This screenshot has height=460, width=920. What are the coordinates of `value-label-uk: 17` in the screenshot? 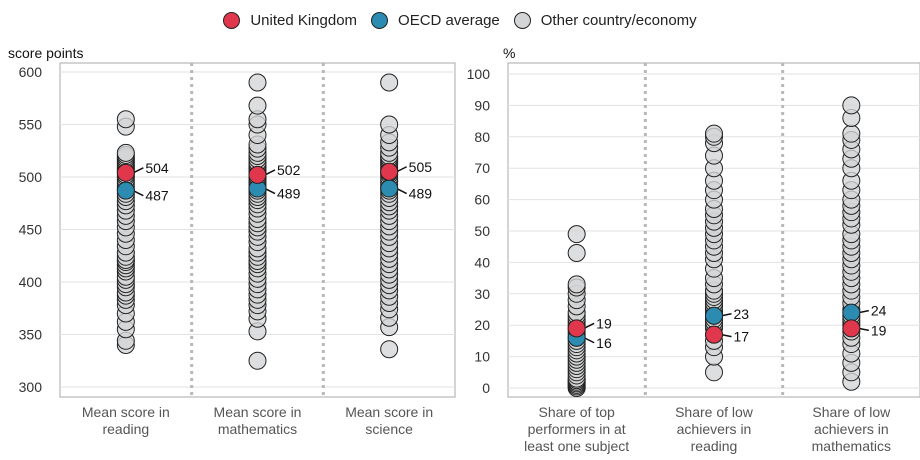 It's located at (742, 337).